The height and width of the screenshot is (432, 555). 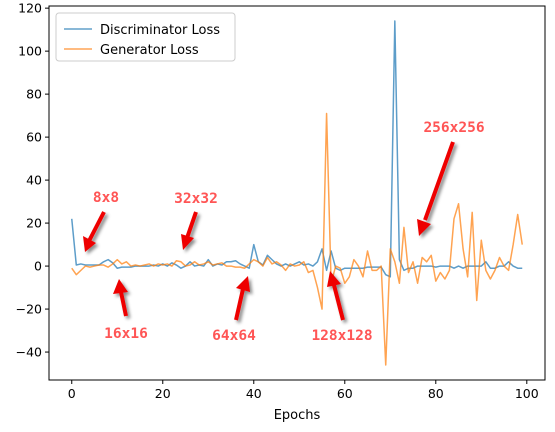 I want to click on x-tick-label: 20, so click(x=163, y=393).